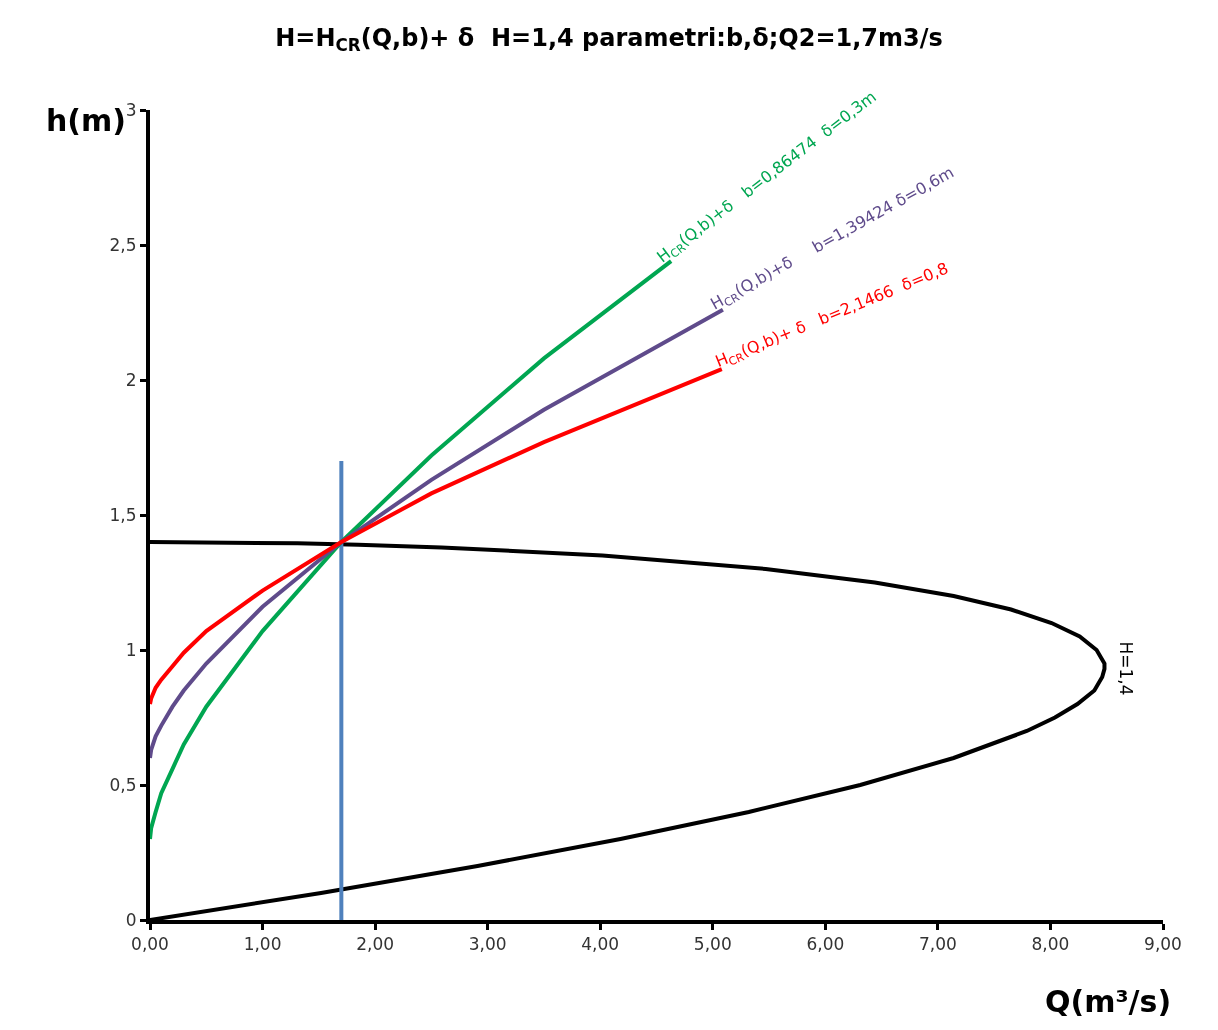 The width and height of the screenshot is (1218, 1030). Describe the element at coordinates (262, 944) in the screenshot. I see `x-tick-label: 1,00` at that location.